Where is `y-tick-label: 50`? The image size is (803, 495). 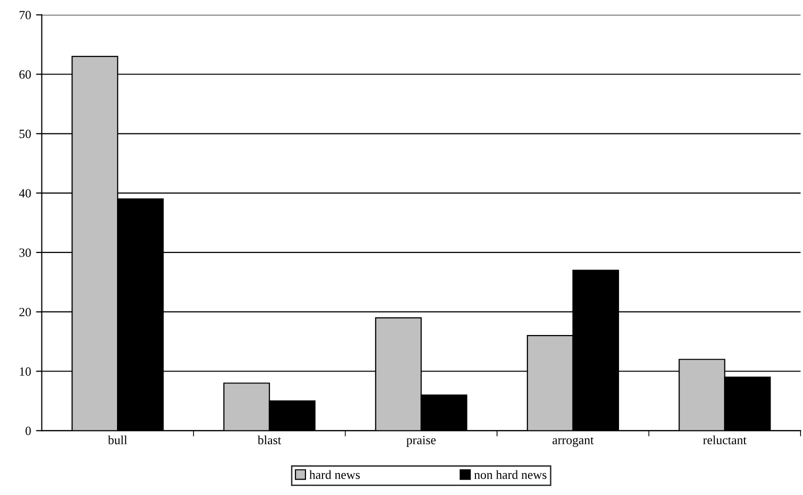
y-tick-label: 50 is located at coordinates (25, 134).